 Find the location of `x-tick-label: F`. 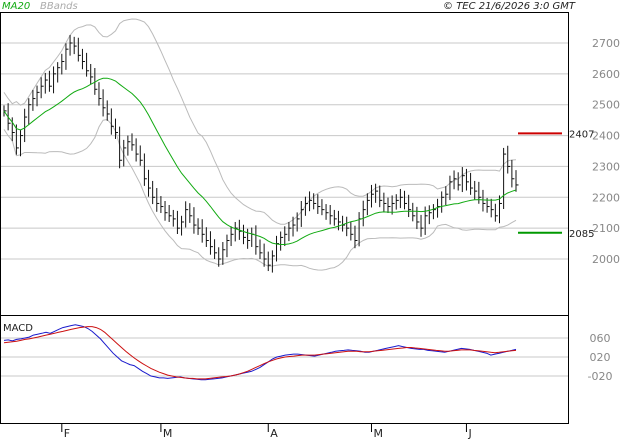

x-tick-label: F is located at coordinates (67, 433).